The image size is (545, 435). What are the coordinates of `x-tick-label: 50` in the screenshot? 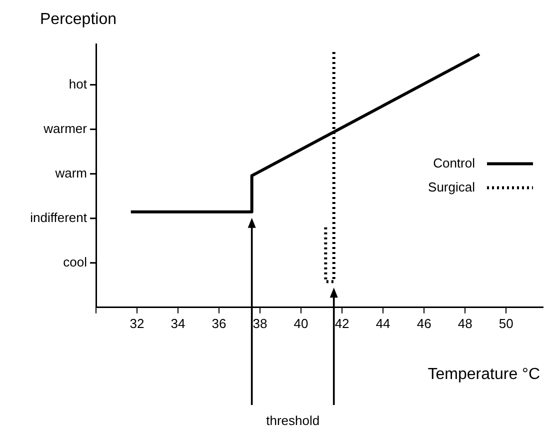 It's located at (506, 323).